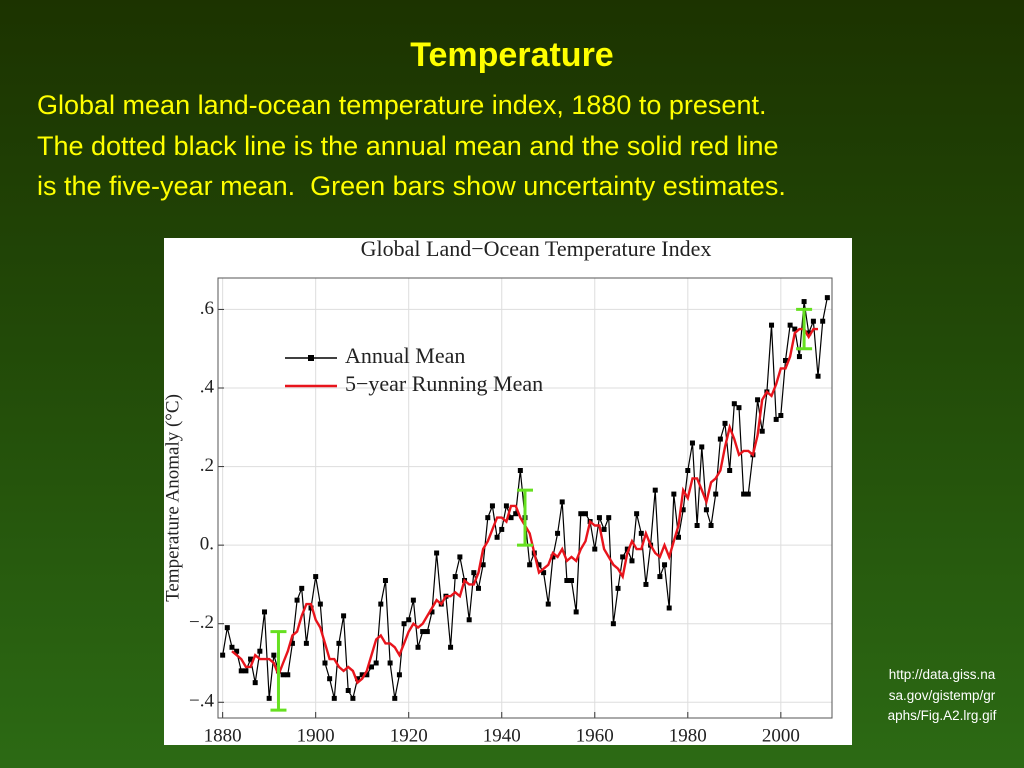 The width and height of the screenshot is (1024, 768). Describe the element at coordinates (409, 735) in the screenshot. I see `x-tick-label: 1920` at that location.